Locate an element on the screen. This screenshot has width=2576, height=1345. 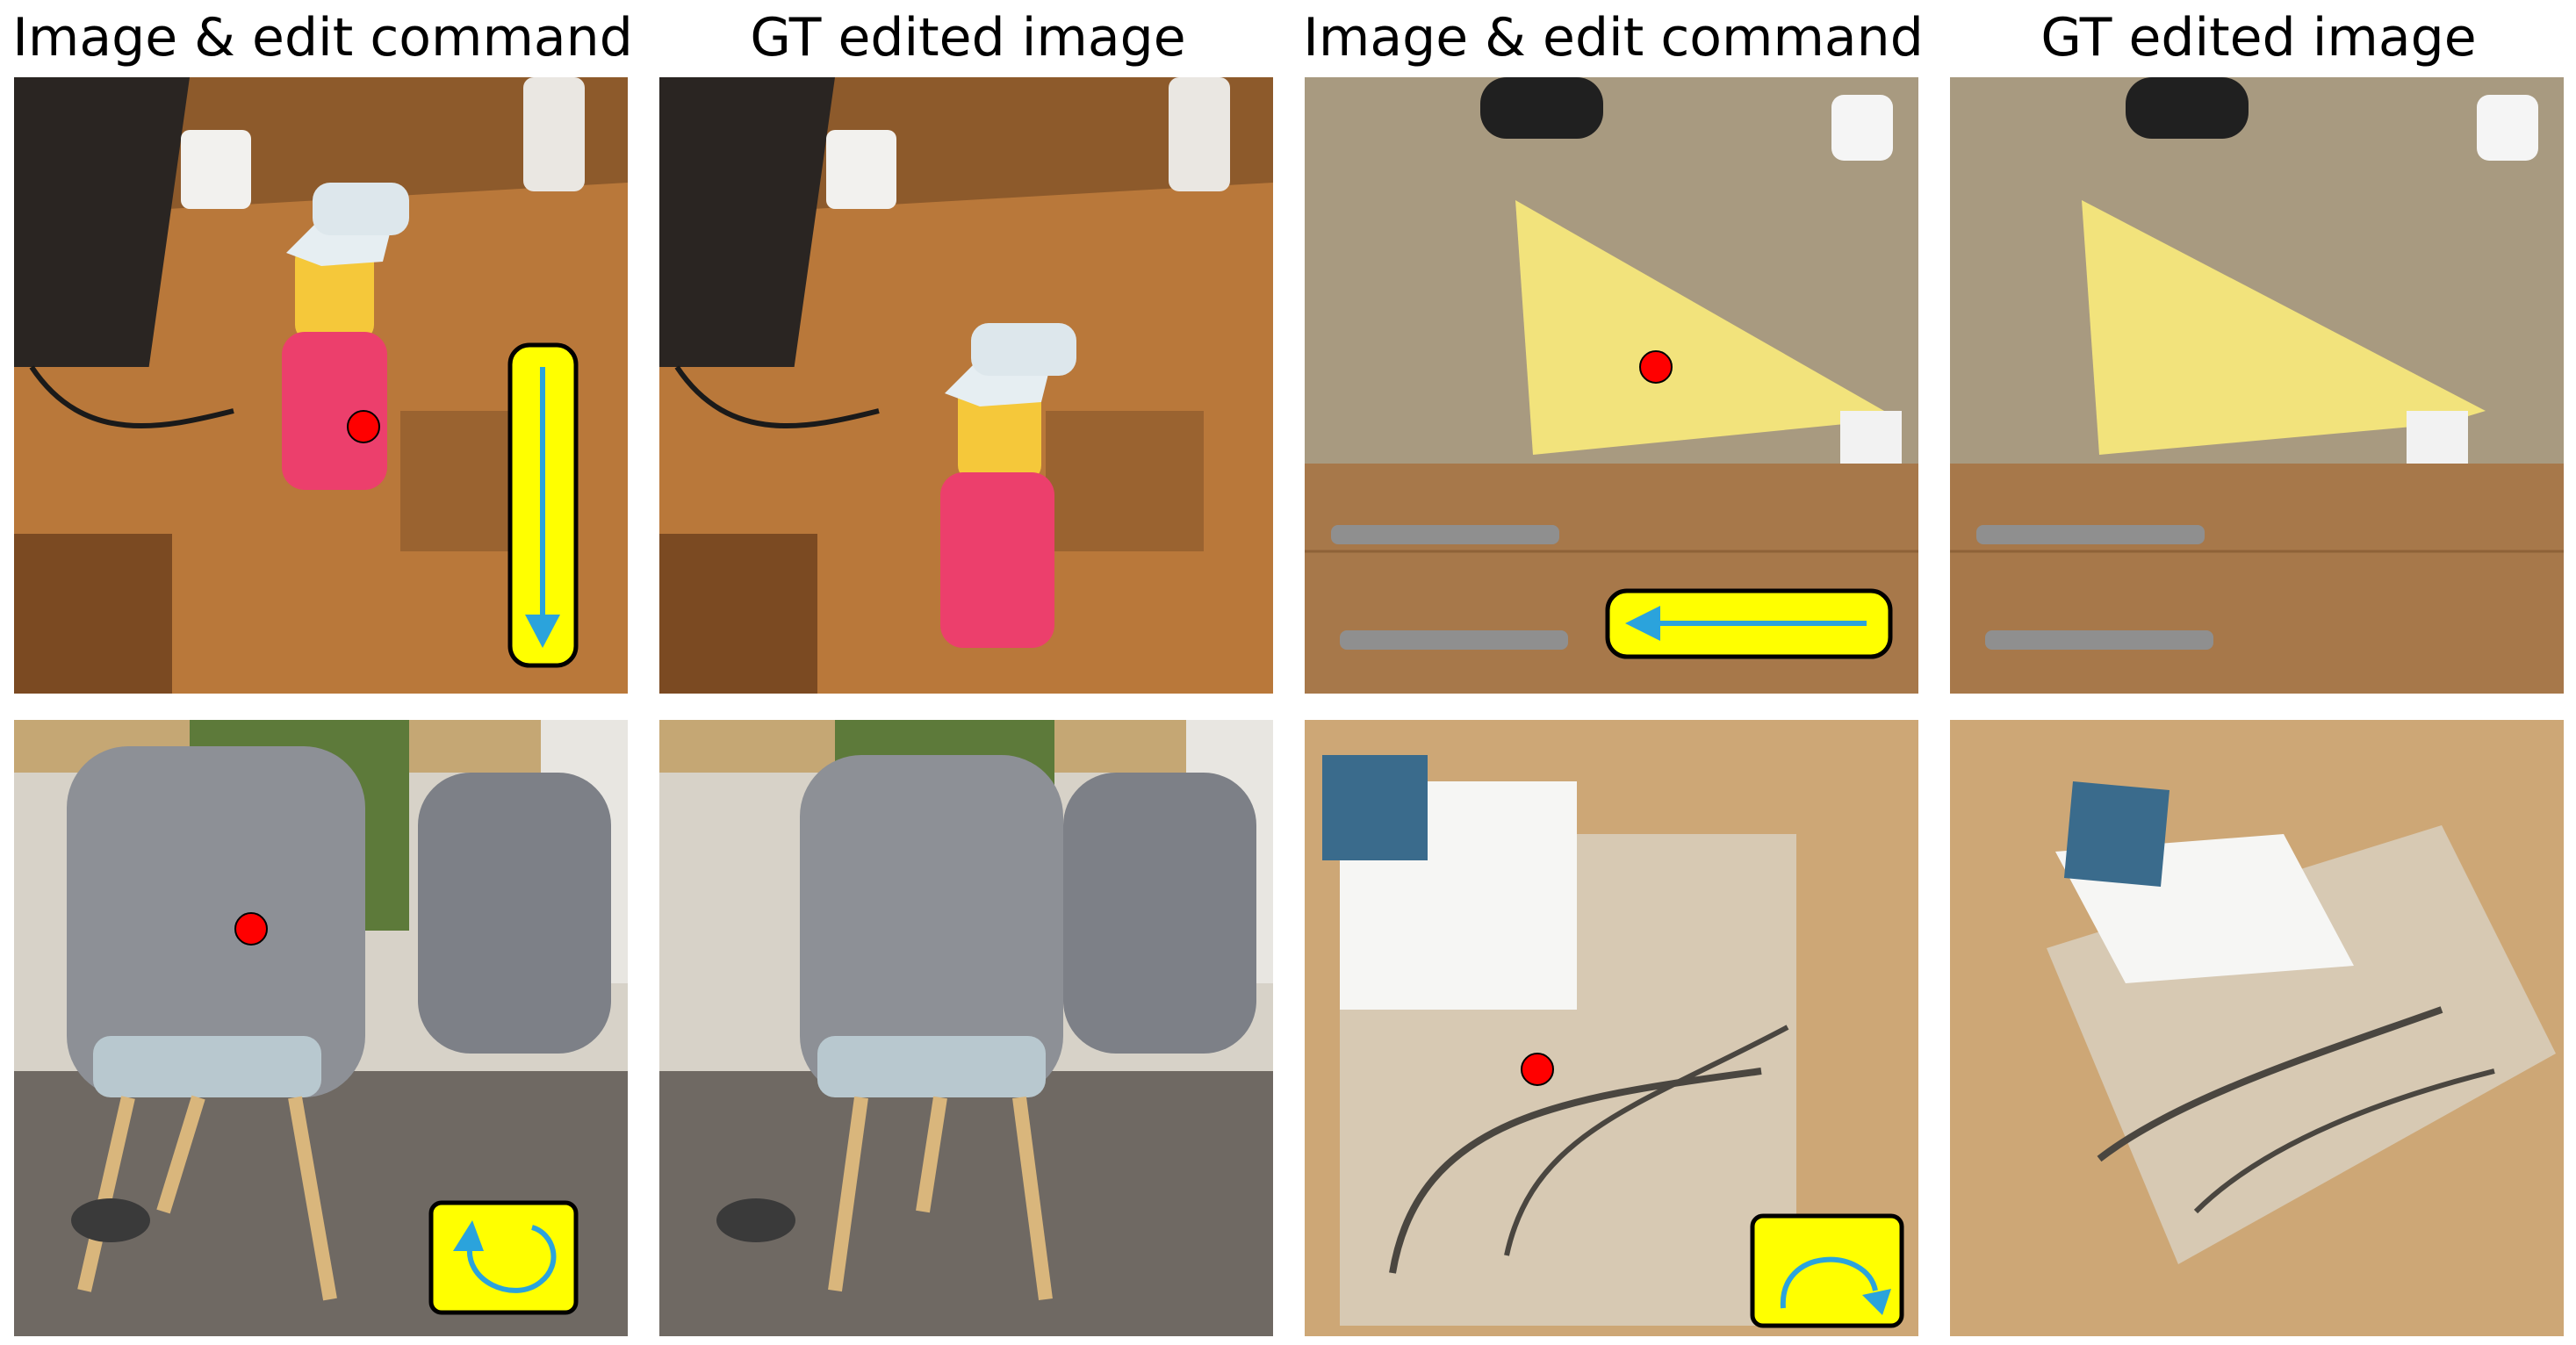
spray-bottle-edited-image is located at coordinates (966, 385).